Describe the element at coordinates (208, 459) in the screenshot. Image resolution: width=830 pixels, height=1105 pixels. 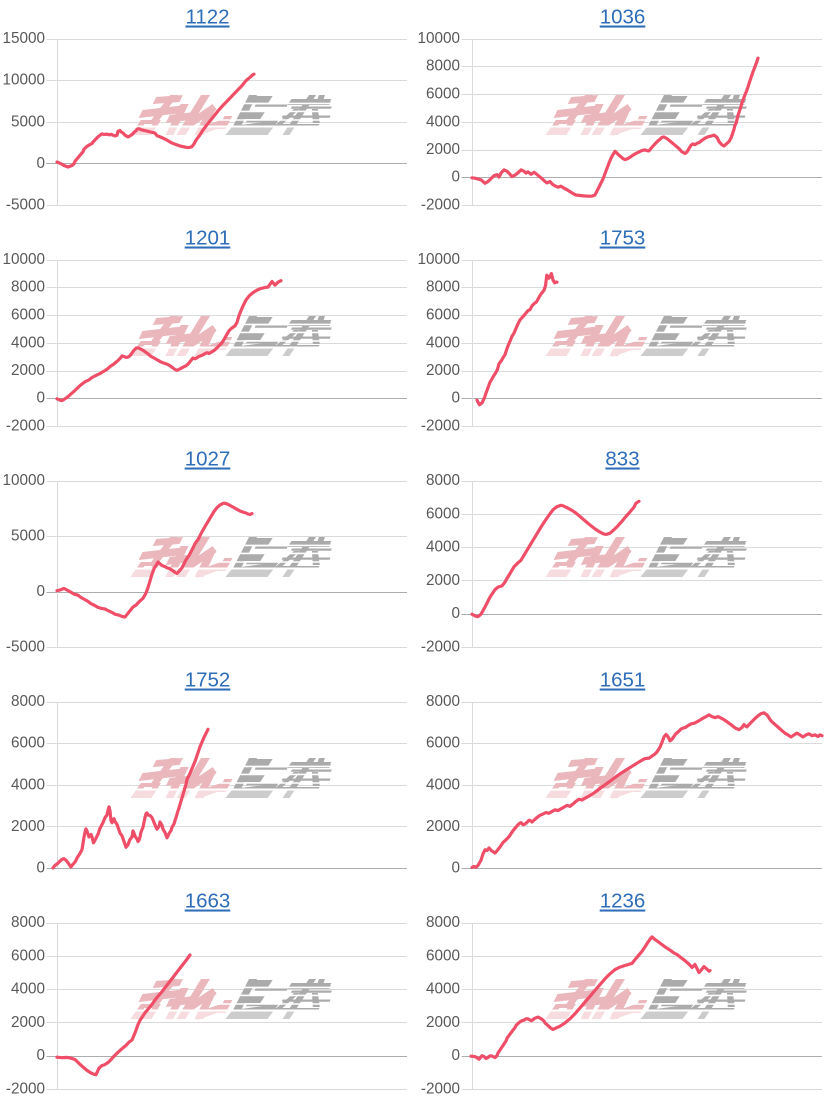
I see `svg-text: 1027` at that location.